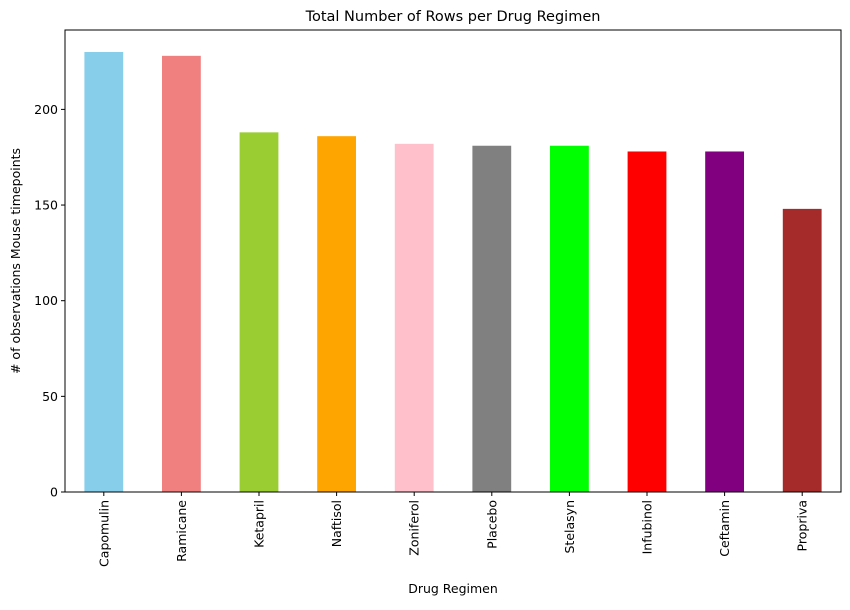 Image resolution: width=850 pixels, height=610 pixels. What do you see at coordinates (46, 109) in the screenshot?
I see `y-tick-label: 200` at bounding box center [46, 109].